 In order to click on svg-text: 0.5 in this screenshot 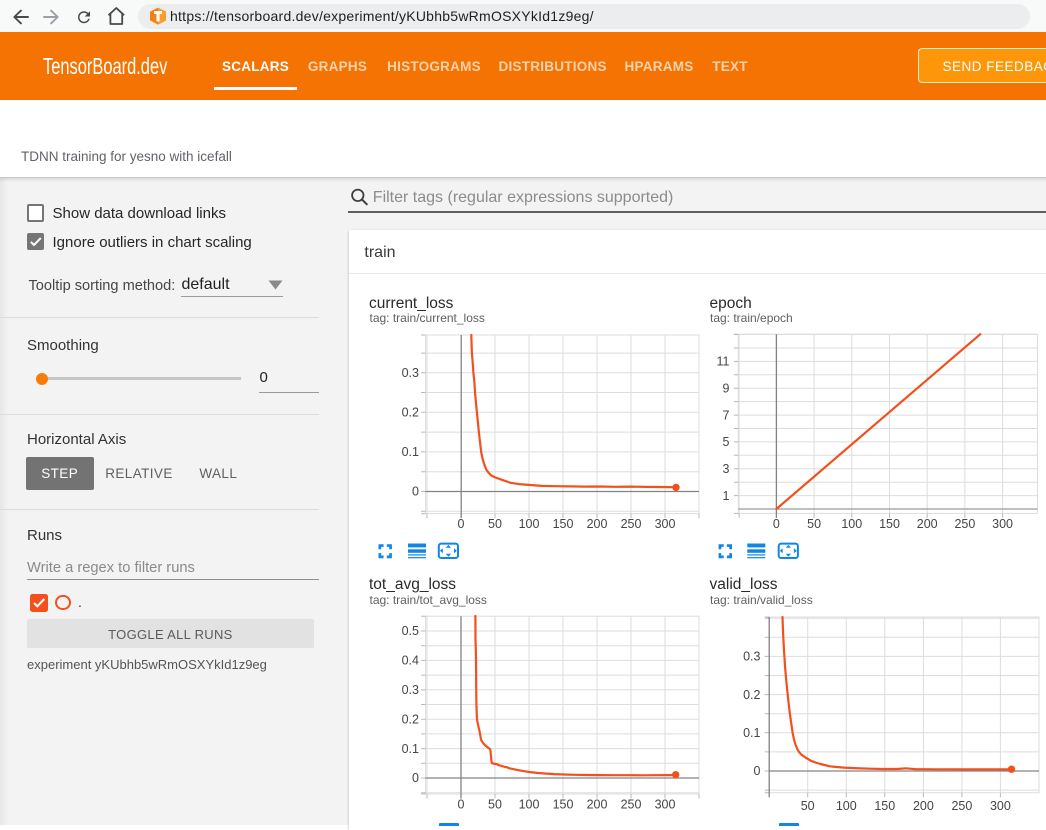, I will do `click(410, 631)`.